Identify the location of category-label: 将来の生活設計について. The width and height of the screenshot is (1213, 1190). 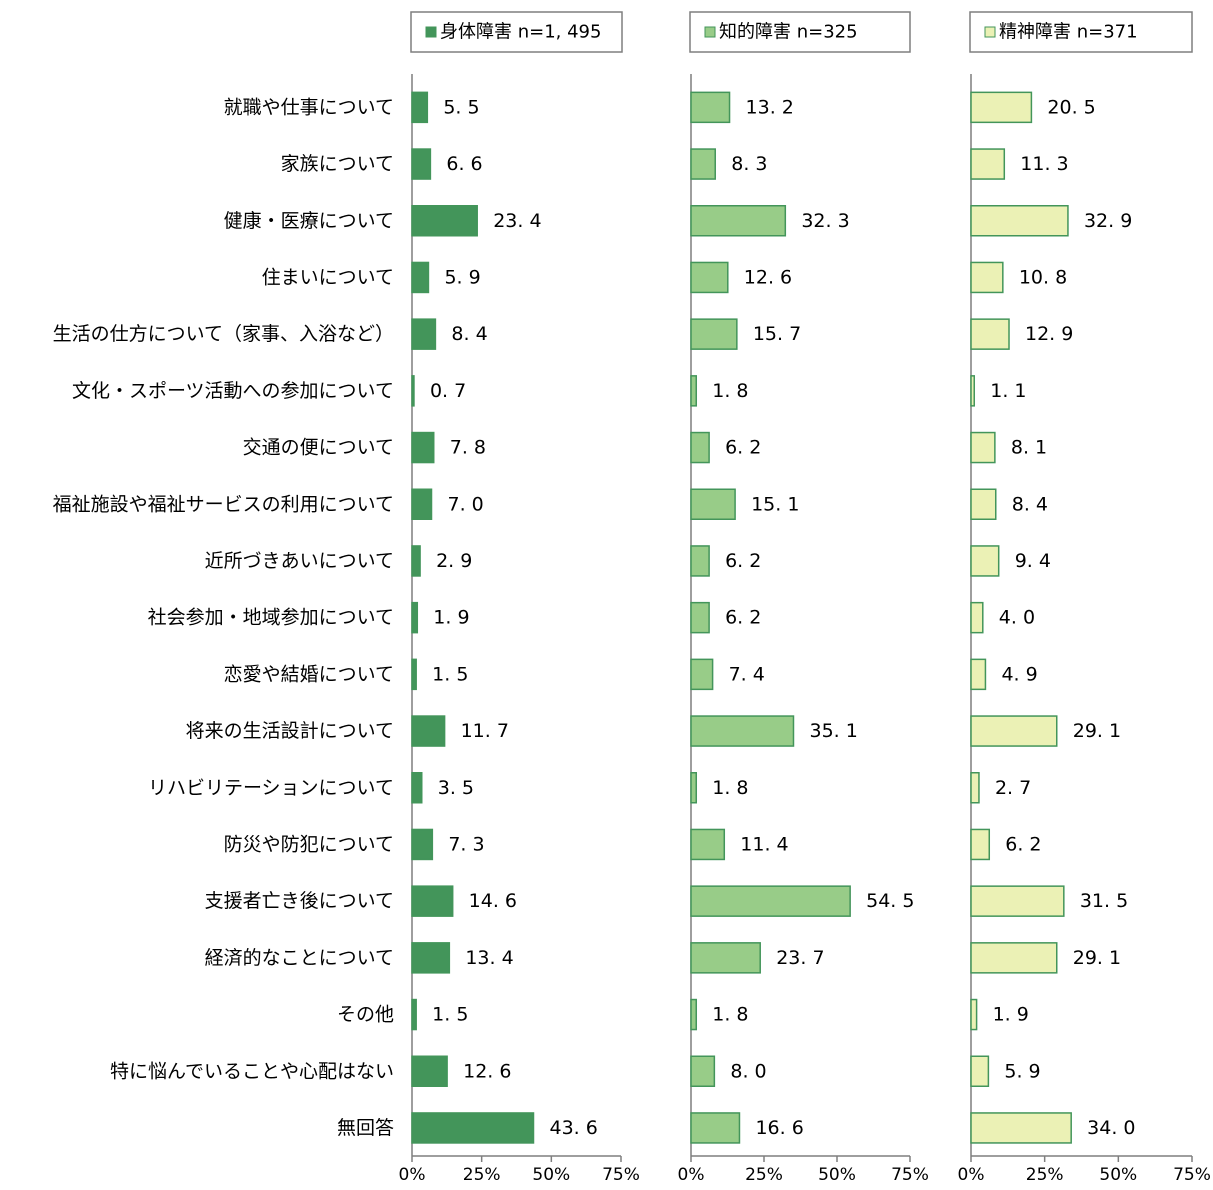
(290, 731).